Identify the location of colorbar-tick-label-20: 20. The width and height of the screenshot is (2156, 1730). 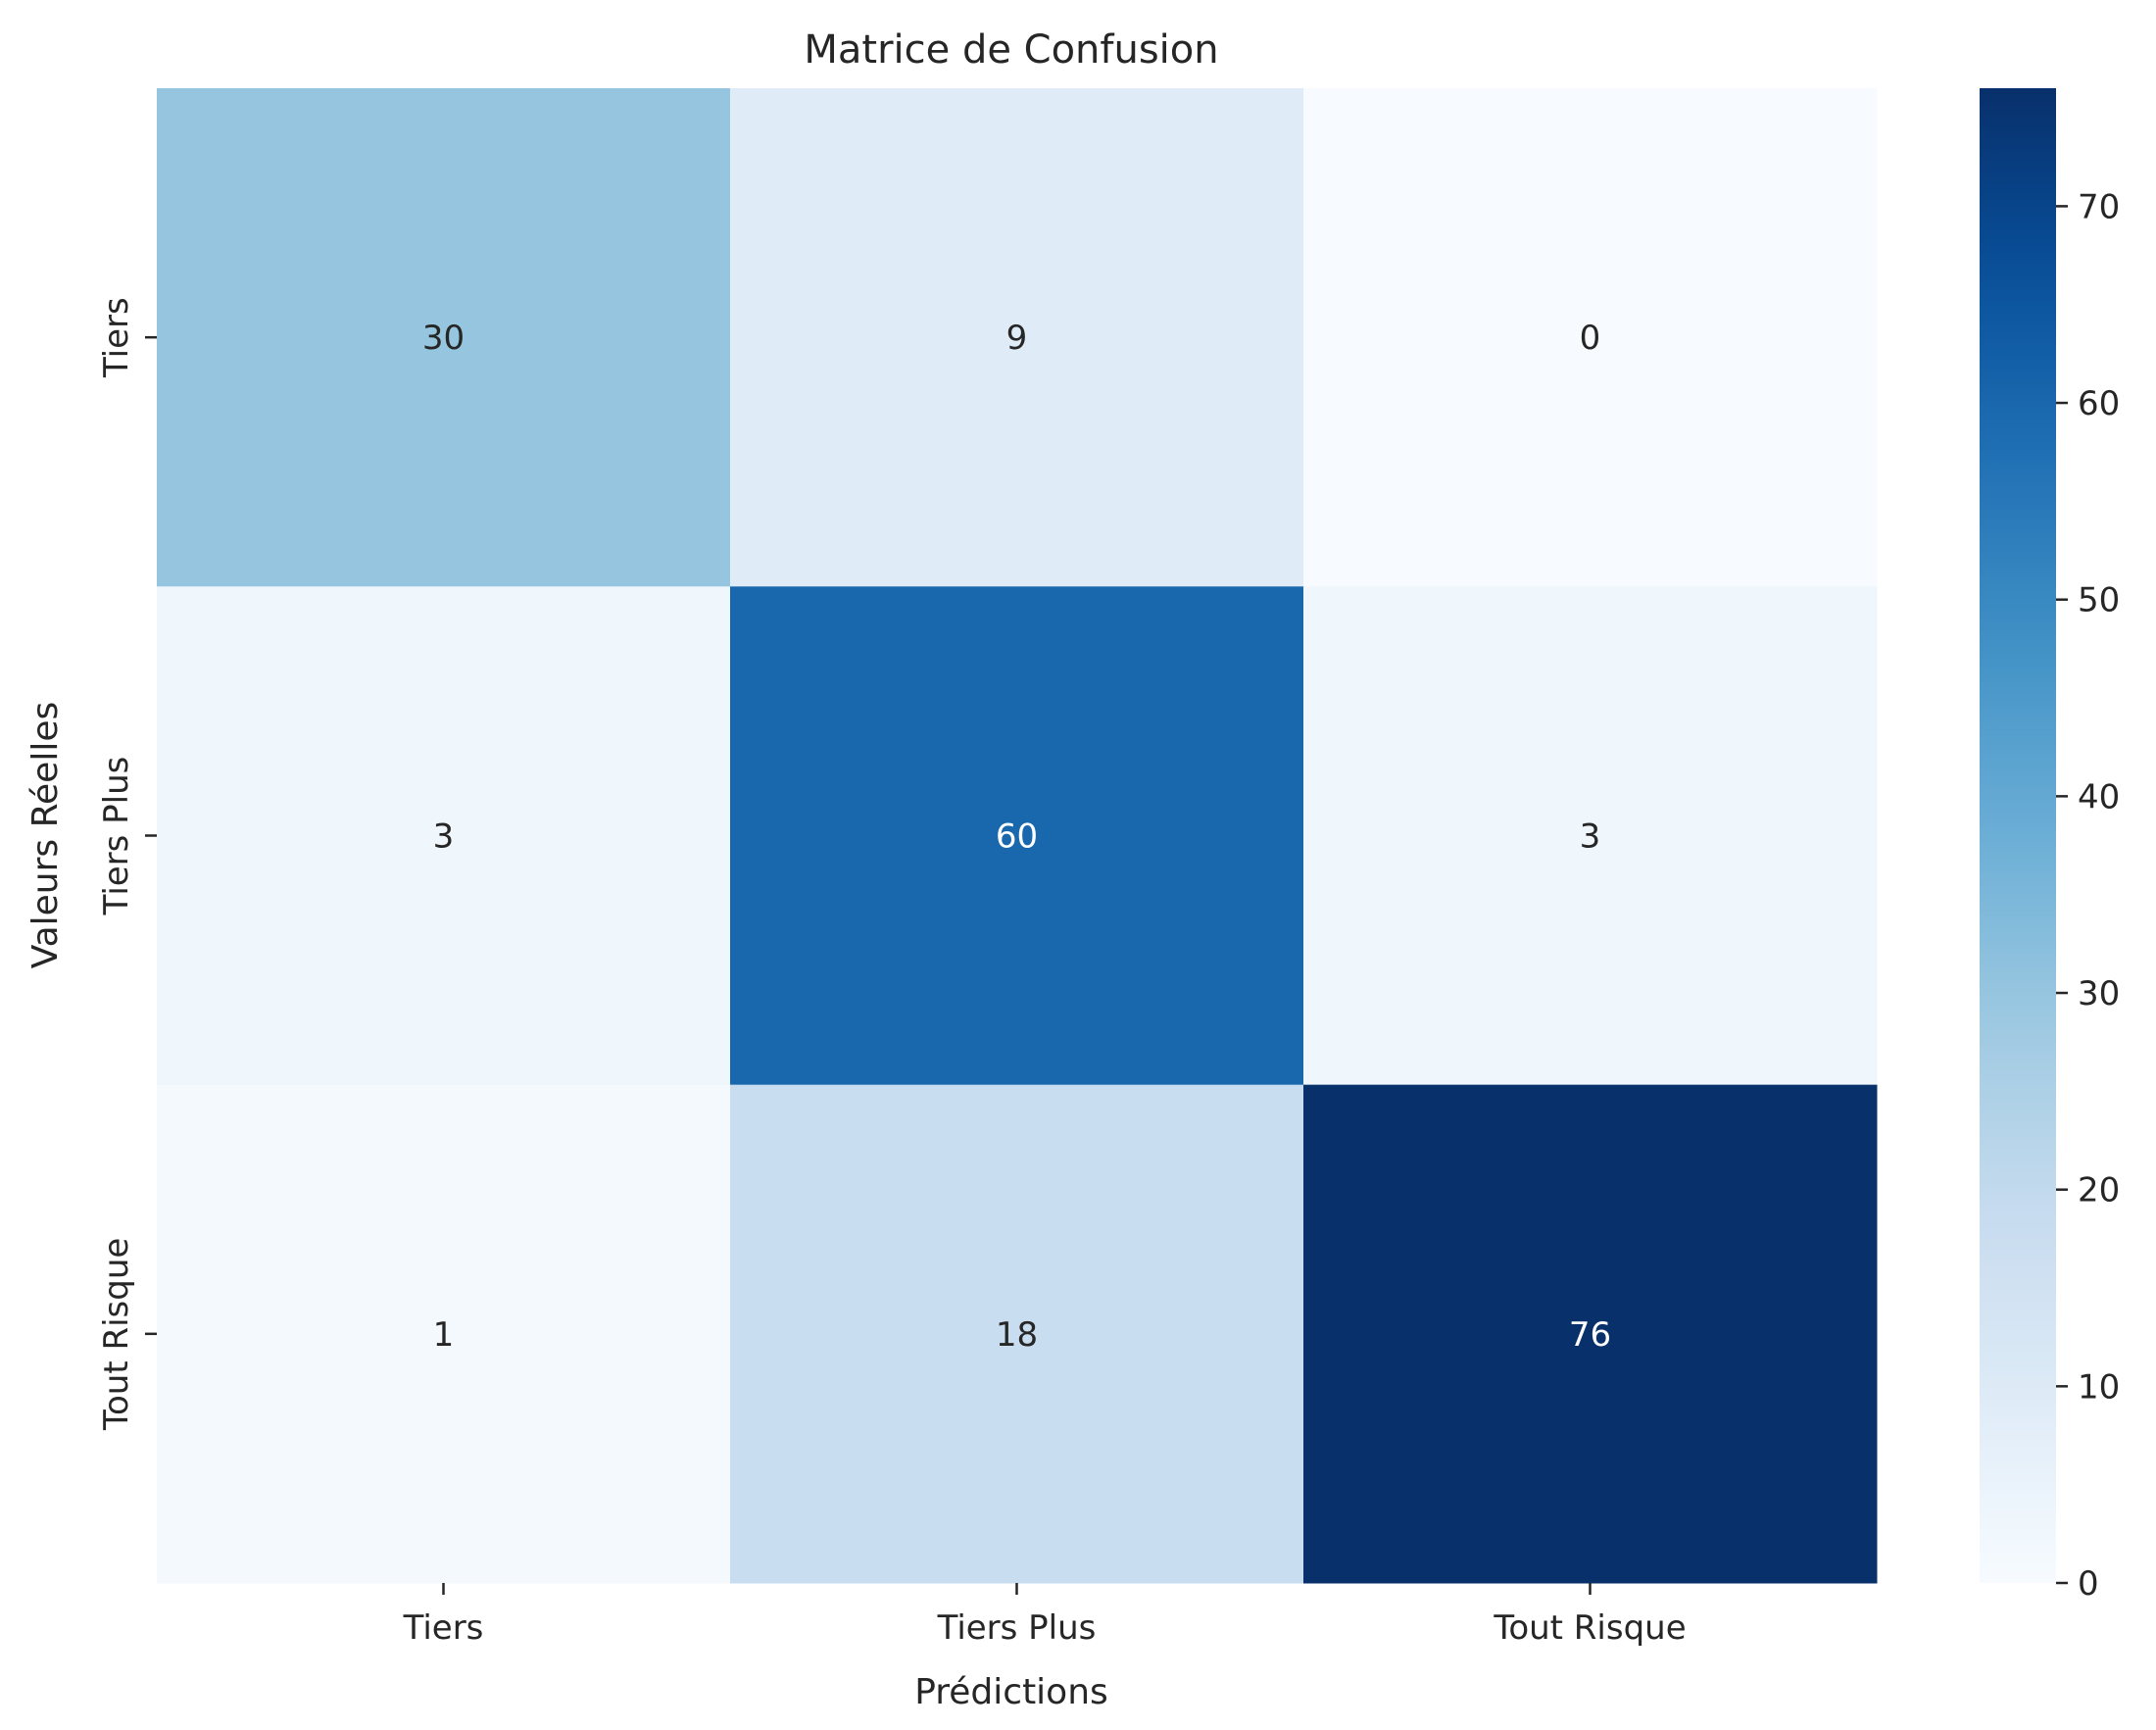
(2099, 1191).